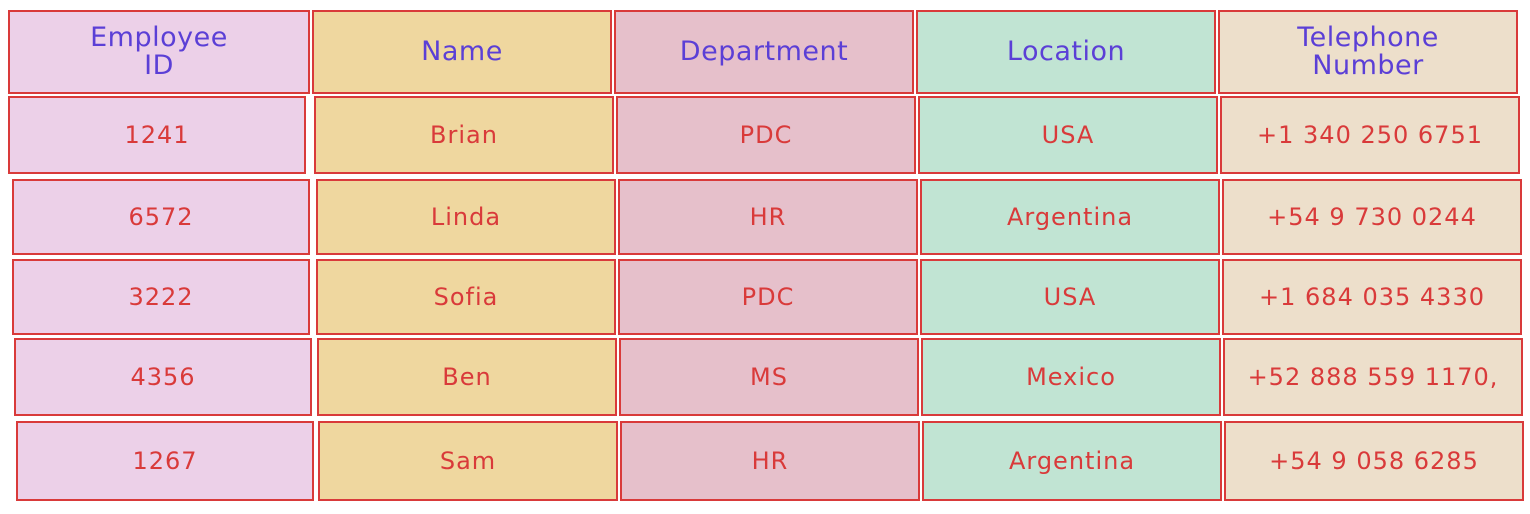 This screenshot has height=514, width=1530. What do you see at coordinates (1374, 461) in the screenshot?
I see `cell-telephone: +54 9 058 6285` at bounding box center [1374, 461].